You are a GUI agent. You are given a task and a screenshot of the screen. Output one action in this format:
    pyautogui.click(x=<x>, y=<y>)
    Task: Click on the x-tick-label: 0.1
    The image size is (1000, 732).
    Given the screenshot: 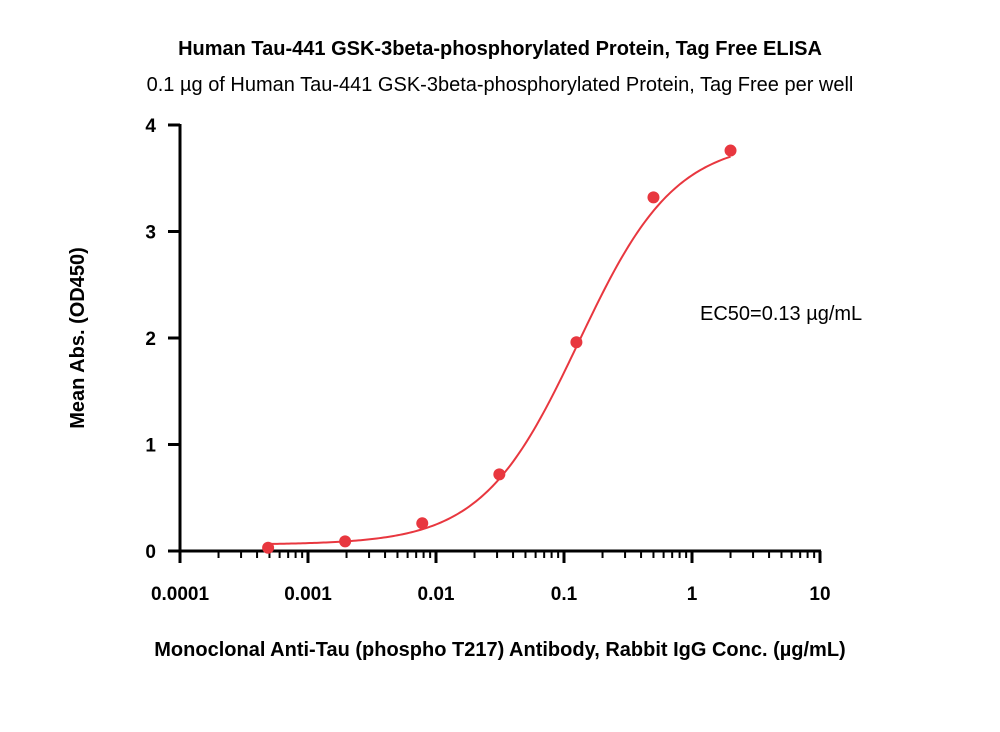 What is the action you would take?
    pyautogui.click(x=564, y=594)
    